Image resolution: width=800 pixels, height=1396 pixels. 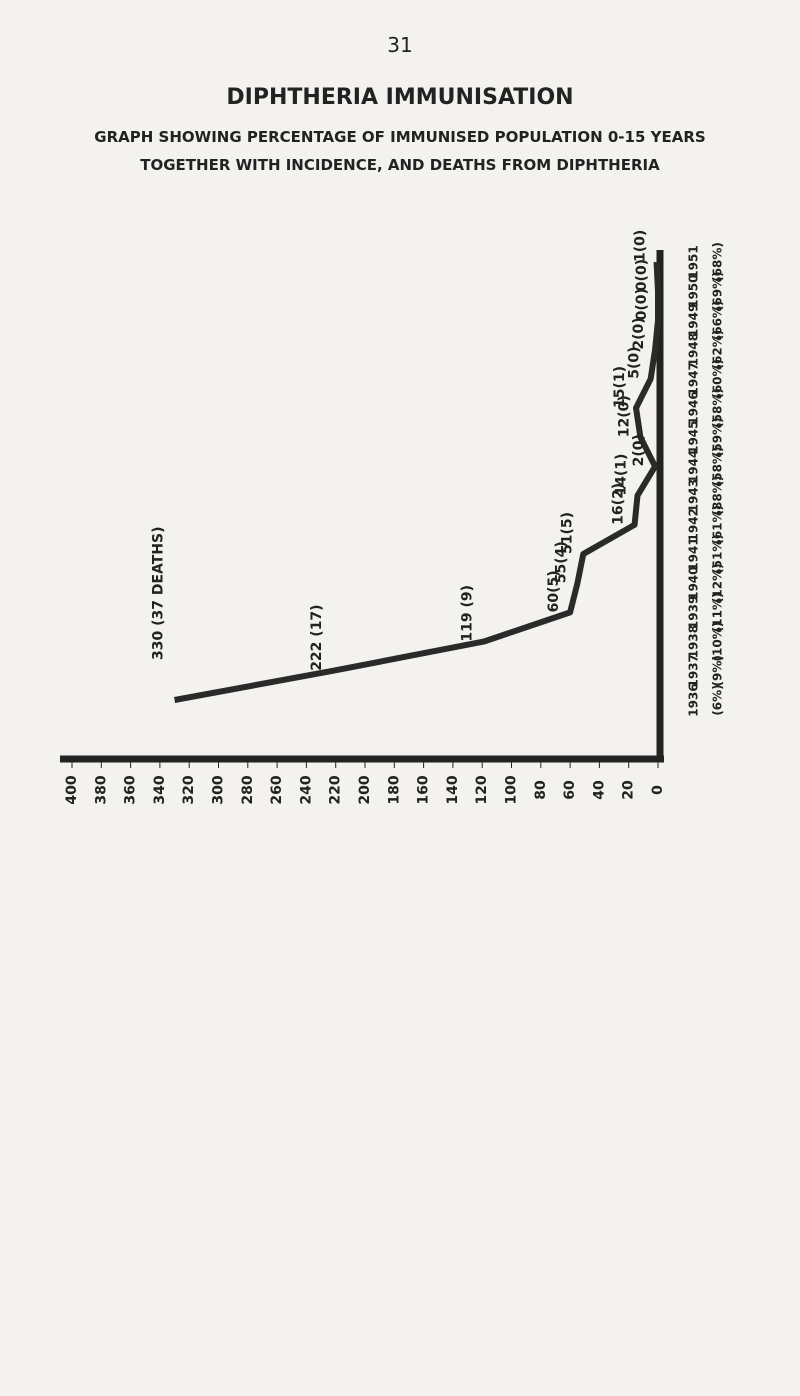 I want to click on data-label: 14(1), so click(x=621, y=475).